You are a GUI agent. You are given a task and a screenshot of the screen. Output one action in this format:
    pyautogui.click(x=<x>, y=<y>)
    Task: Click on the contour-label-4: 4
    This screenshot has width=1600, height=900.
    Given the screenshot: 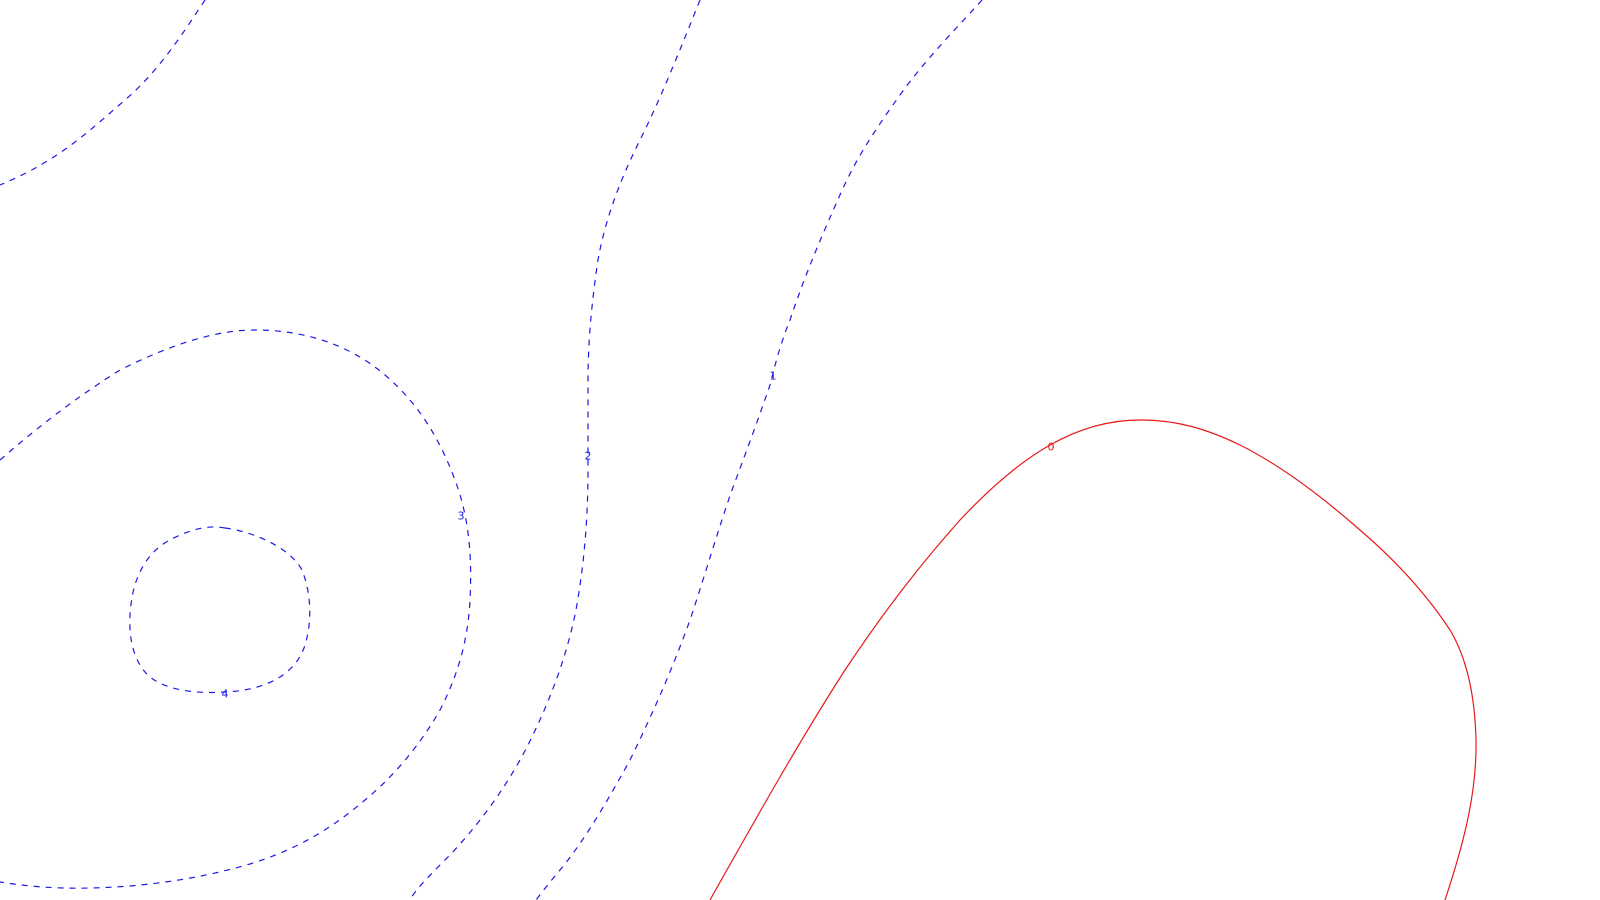 What is the action you would take?
    pyautogui.click(x=225, y=694)
    